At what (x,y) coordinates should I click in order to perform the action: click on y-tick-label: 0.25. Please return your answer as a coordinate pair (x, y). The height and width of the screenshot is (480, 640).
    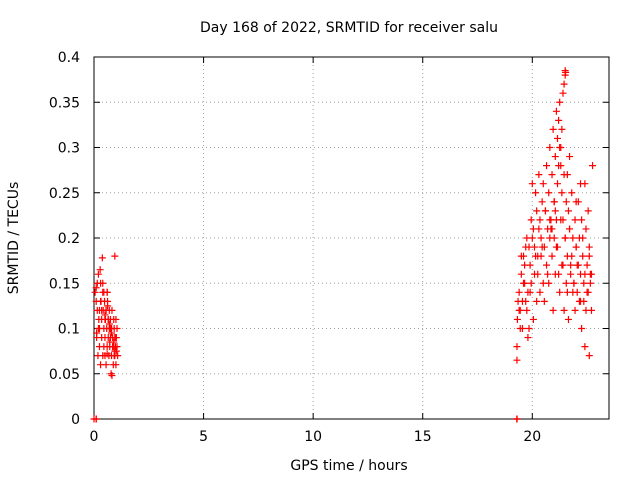
    Looking at the image, I should click on (64, 194).